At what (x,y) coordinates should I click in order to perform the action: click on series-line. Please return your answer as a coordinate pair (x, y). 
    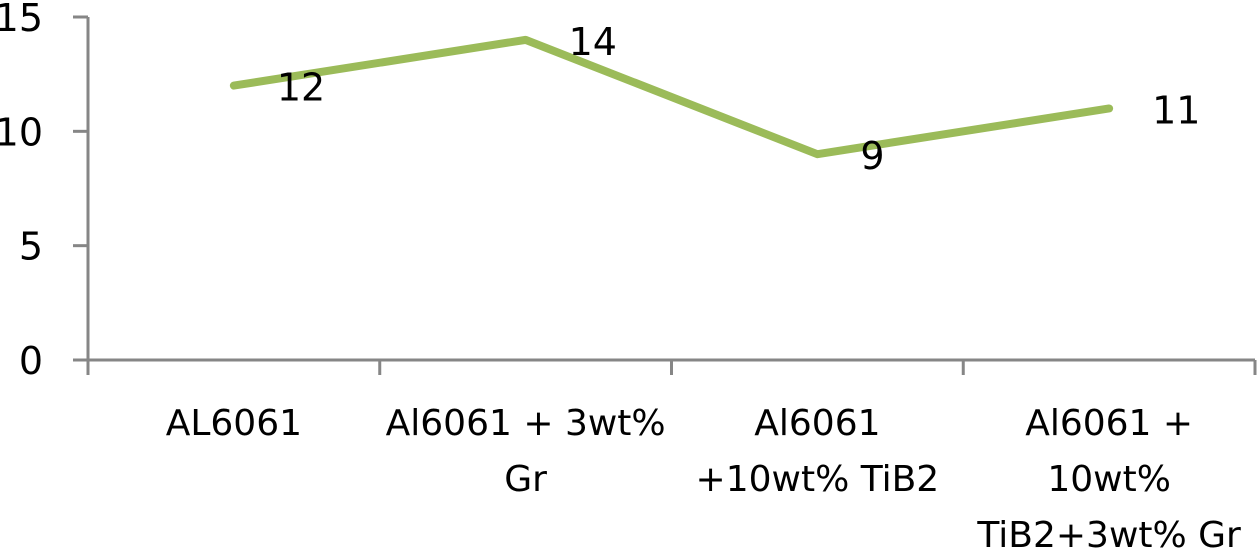
    Looking at the image, I should click on (671, 97).